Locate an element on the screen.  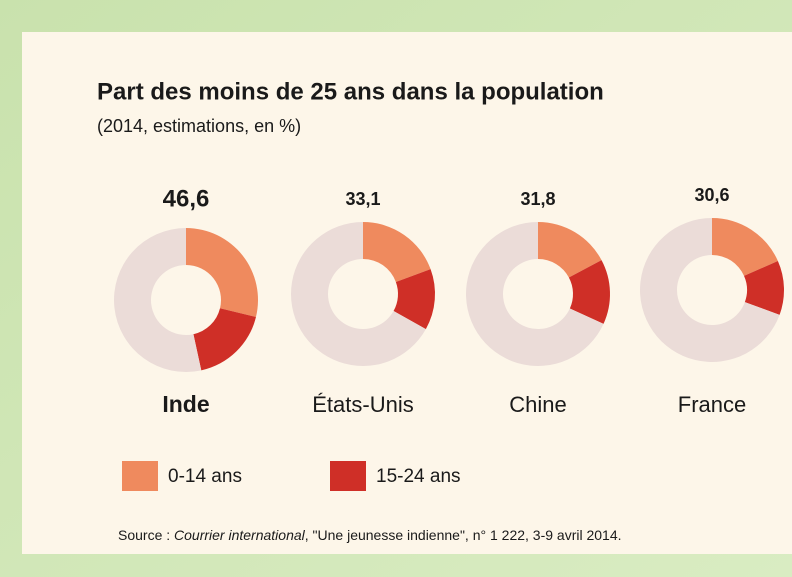
category-label: Chine is located at coordinates (537, 404).